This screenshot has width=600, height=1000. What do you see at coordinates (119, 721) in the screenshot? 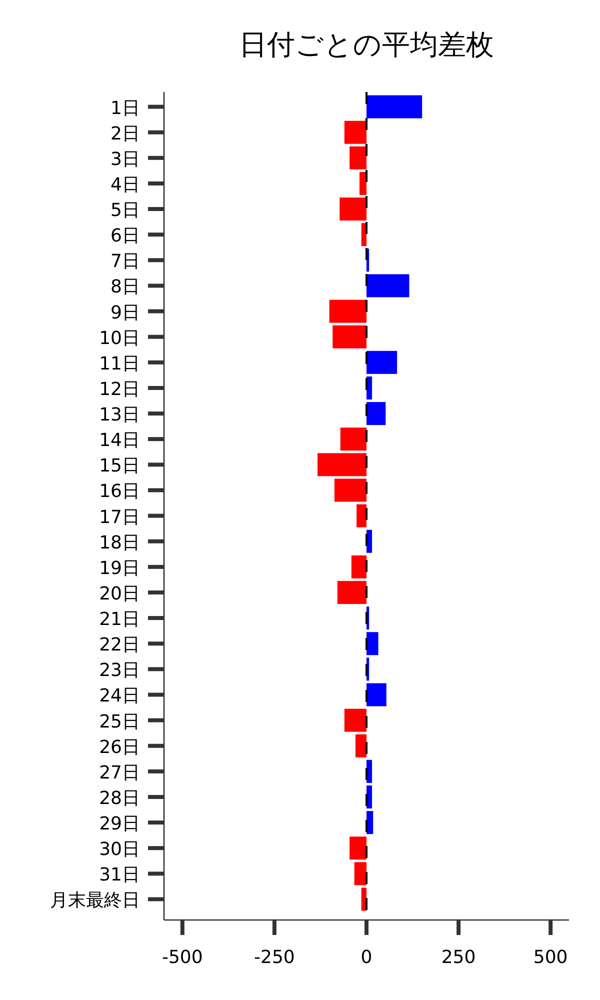
I see `y-tick-label: 25日` at bounding box center [119, 721].